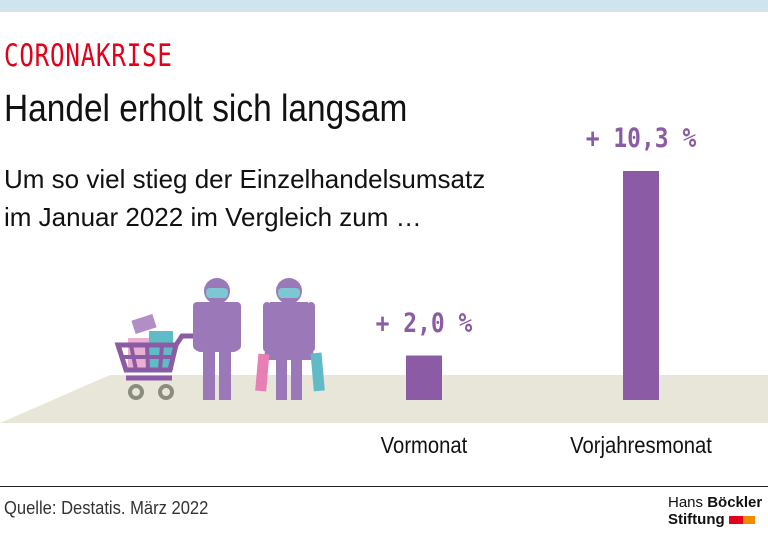  What do you see at coordinates (641, 285) in the screenshot?
I see `bar-vorjahresmonat` at bounding box center [641, 285].